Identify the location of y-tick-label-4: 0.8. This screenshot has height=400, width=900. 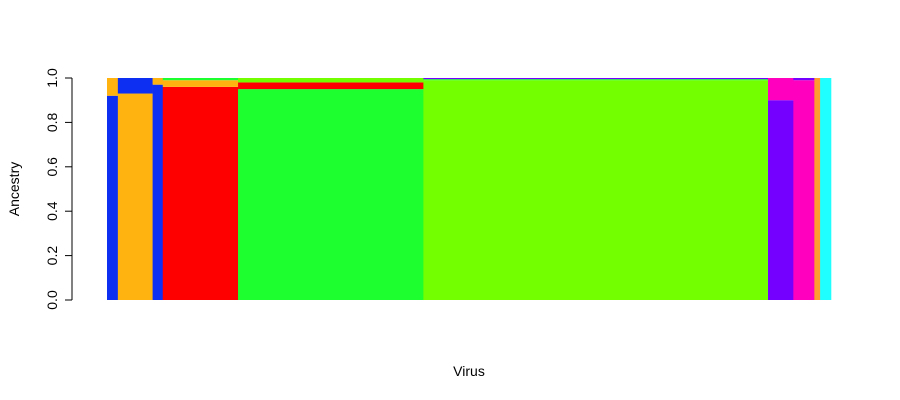
(52, 122).